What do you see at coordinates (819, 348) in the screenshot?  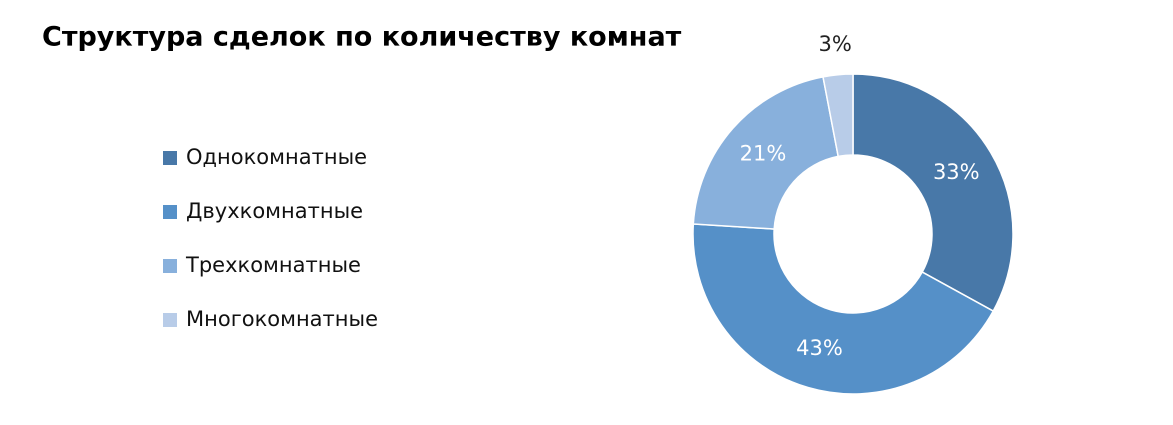 I see `data-label: 43%` at bounding box center [819, 348].